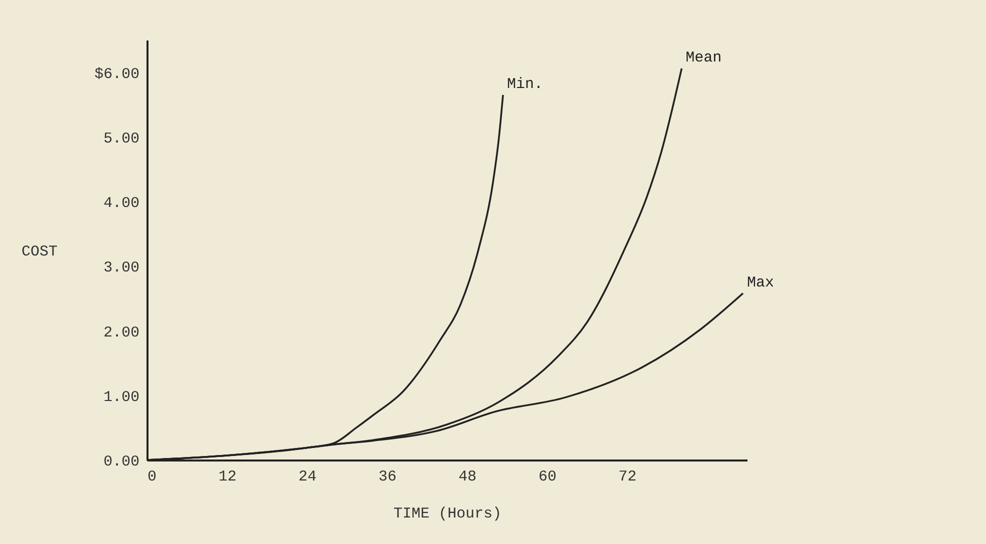 The image size is (986, 544). What do you see at coordinates (760, 283) in the screenshot?
I see `series-label: Max` at bounding box center [760, 283].